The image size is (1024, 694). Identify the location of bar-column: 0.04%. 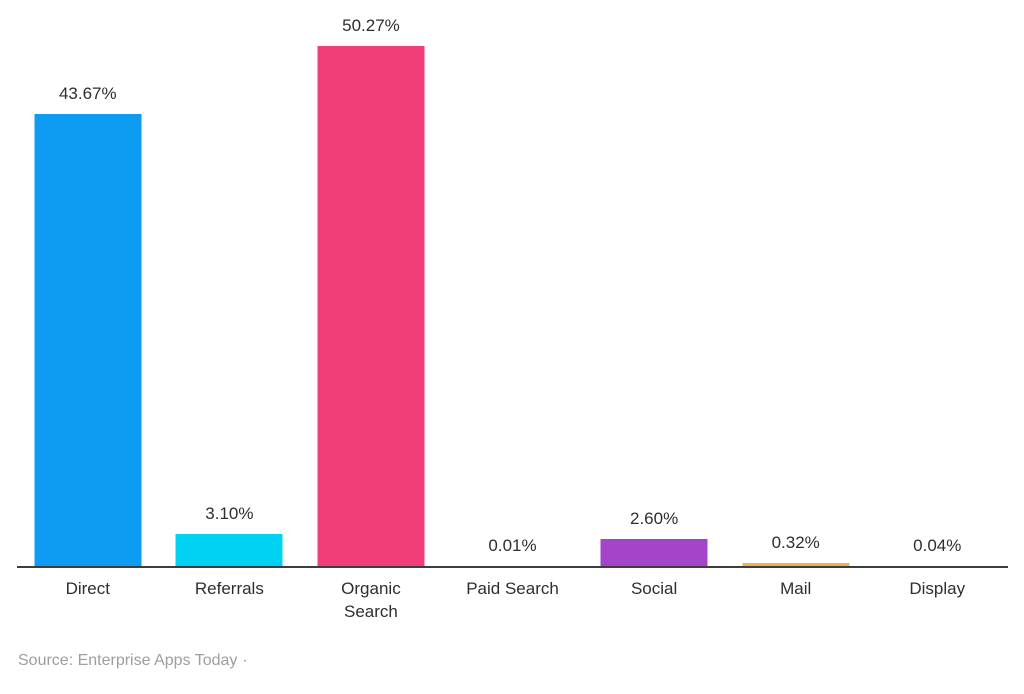
(937, 283).